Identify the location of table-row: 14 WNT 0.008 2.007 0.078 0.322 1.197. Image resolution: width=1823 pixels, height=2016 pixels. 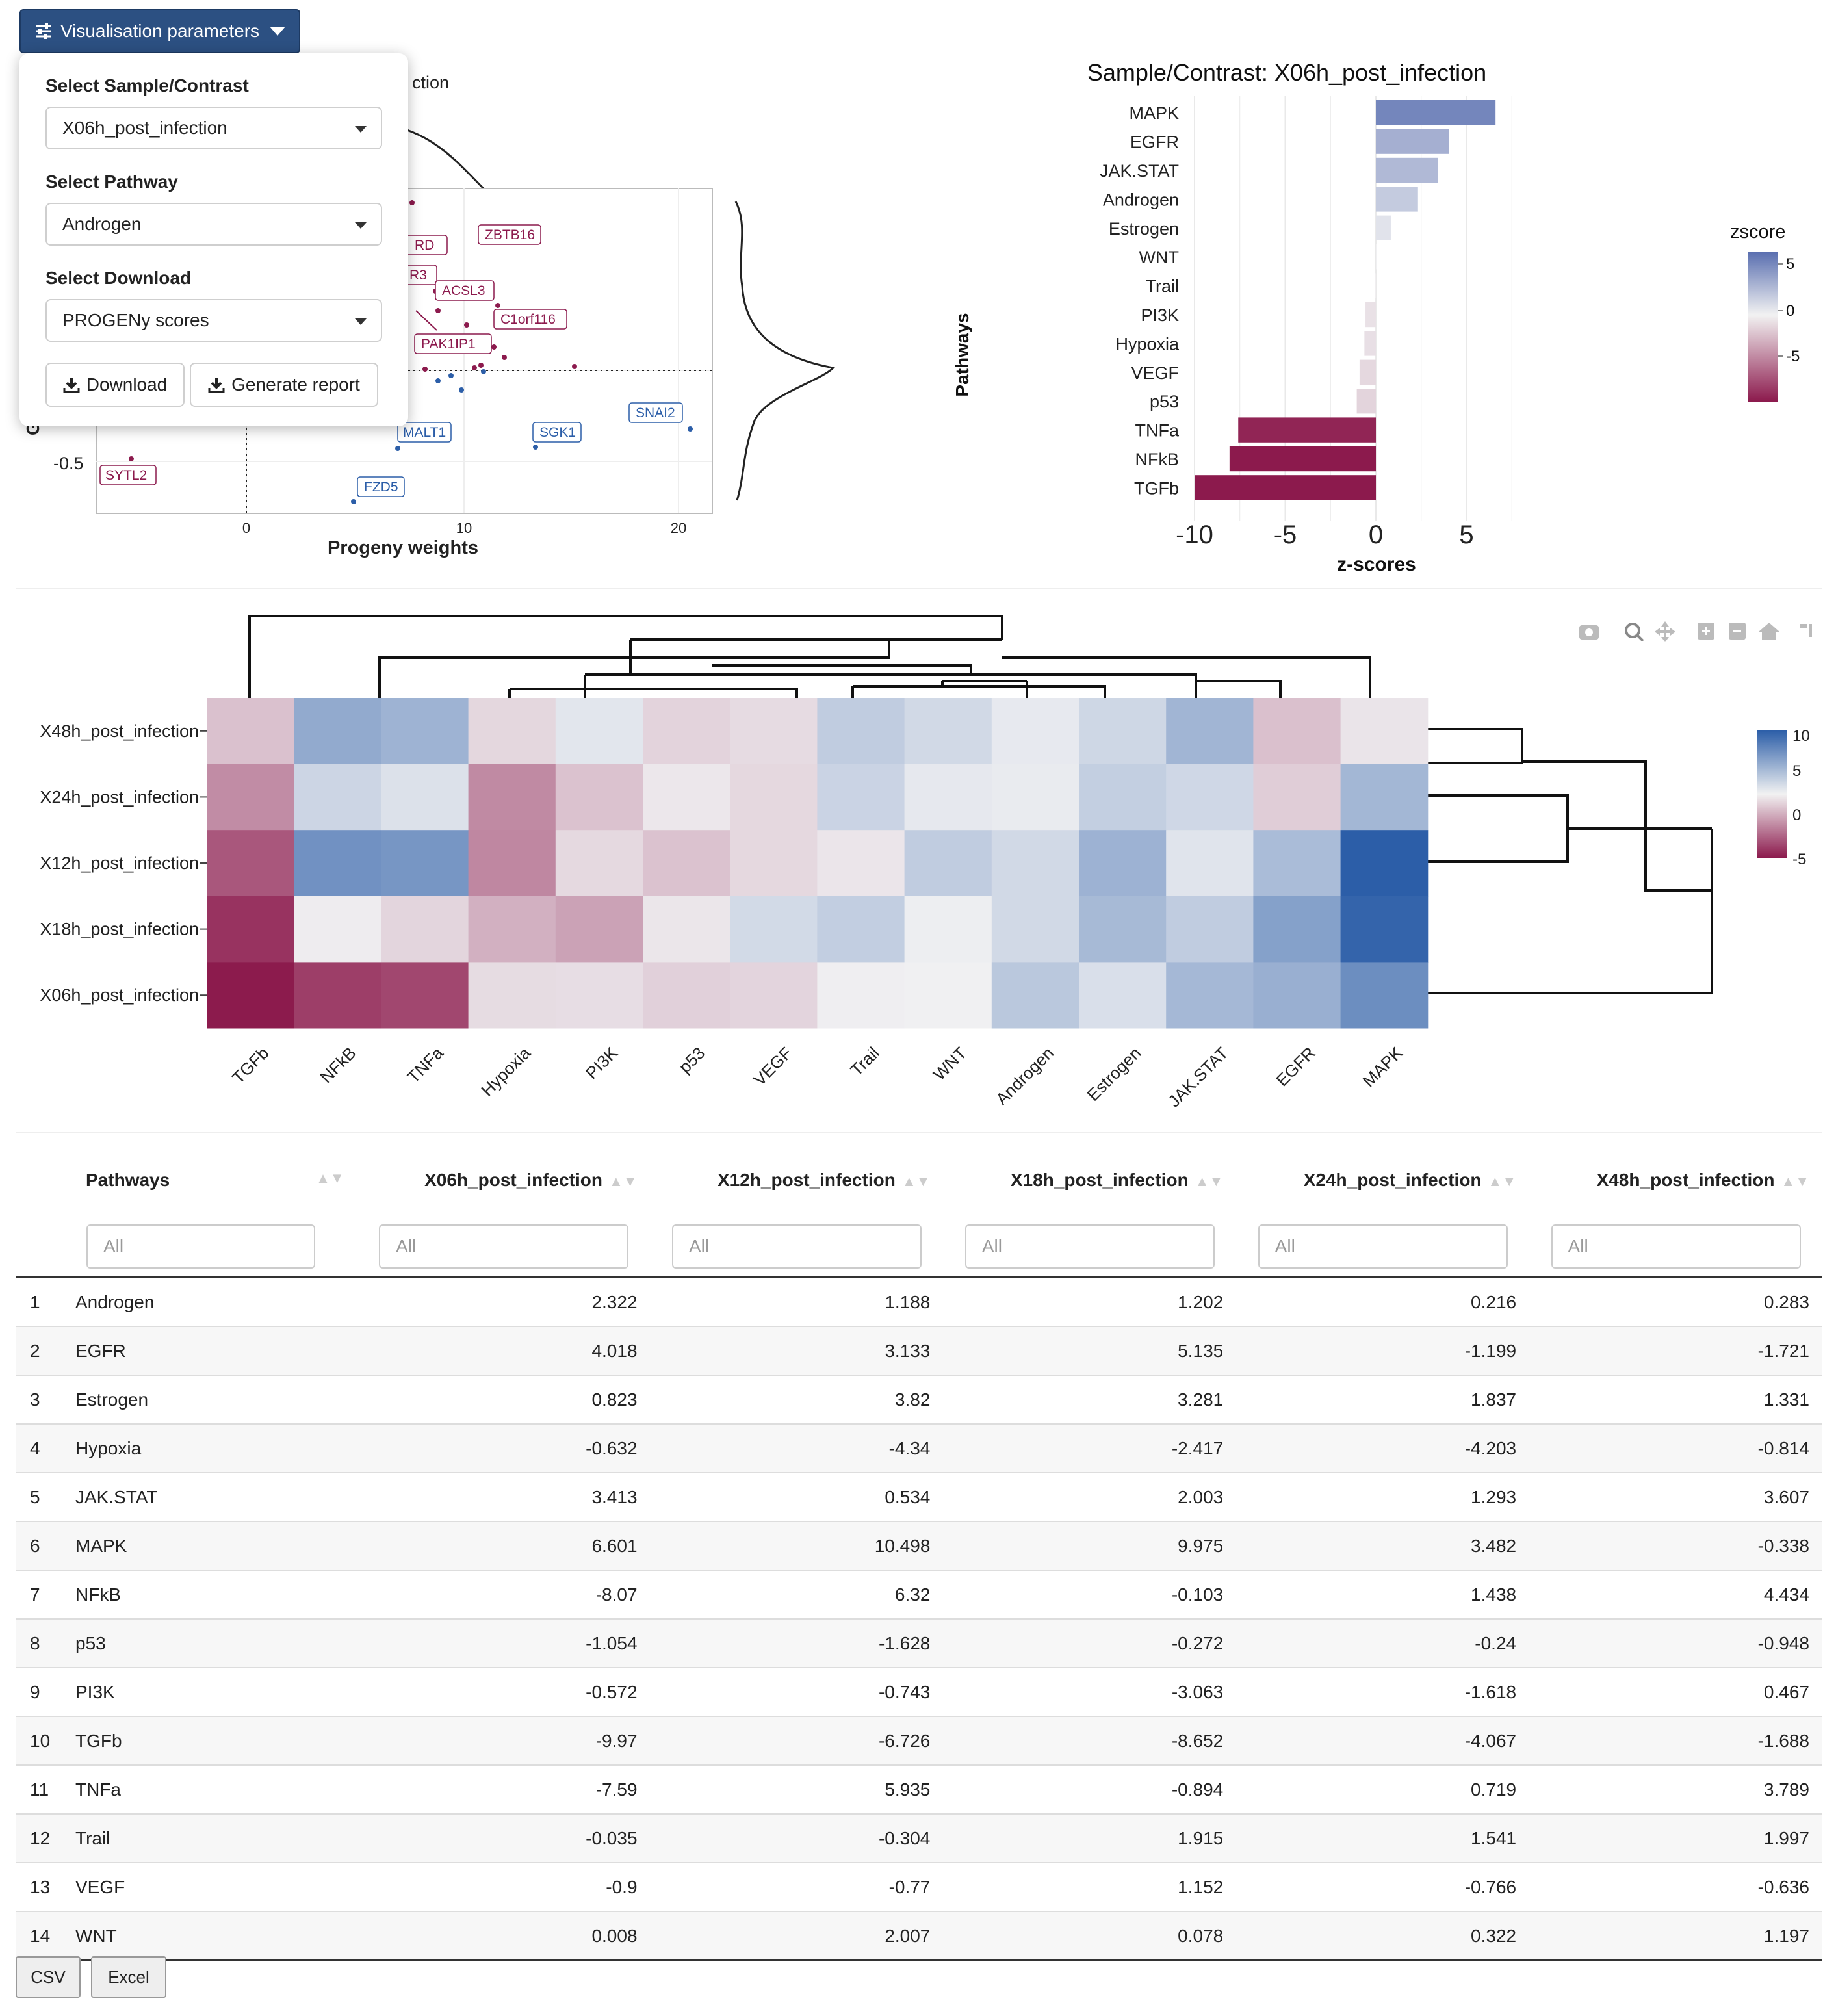
(919, 1936).